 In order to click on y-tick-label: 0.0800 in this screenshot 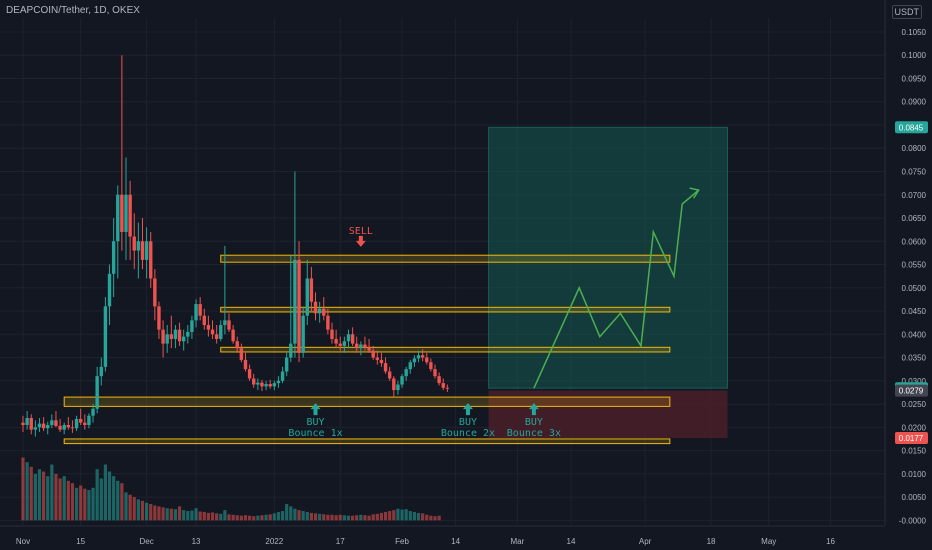, I will do `click(914, 148)`.